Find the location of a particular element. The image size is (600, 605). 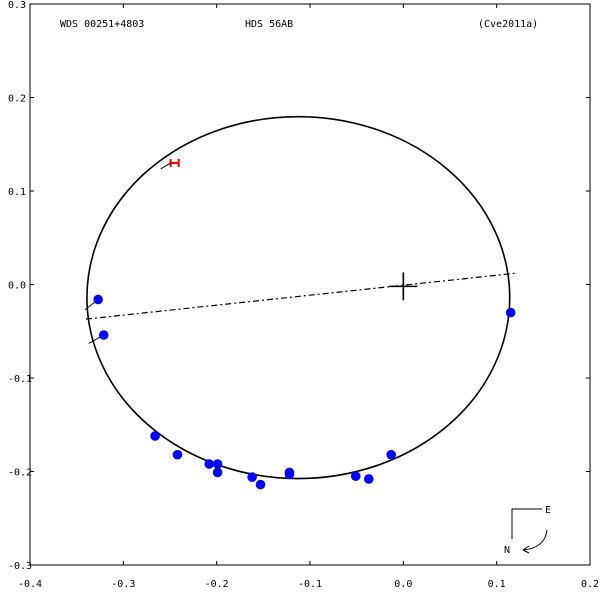

x-tick-label: 0.1 is located at coordinates (497, 584).